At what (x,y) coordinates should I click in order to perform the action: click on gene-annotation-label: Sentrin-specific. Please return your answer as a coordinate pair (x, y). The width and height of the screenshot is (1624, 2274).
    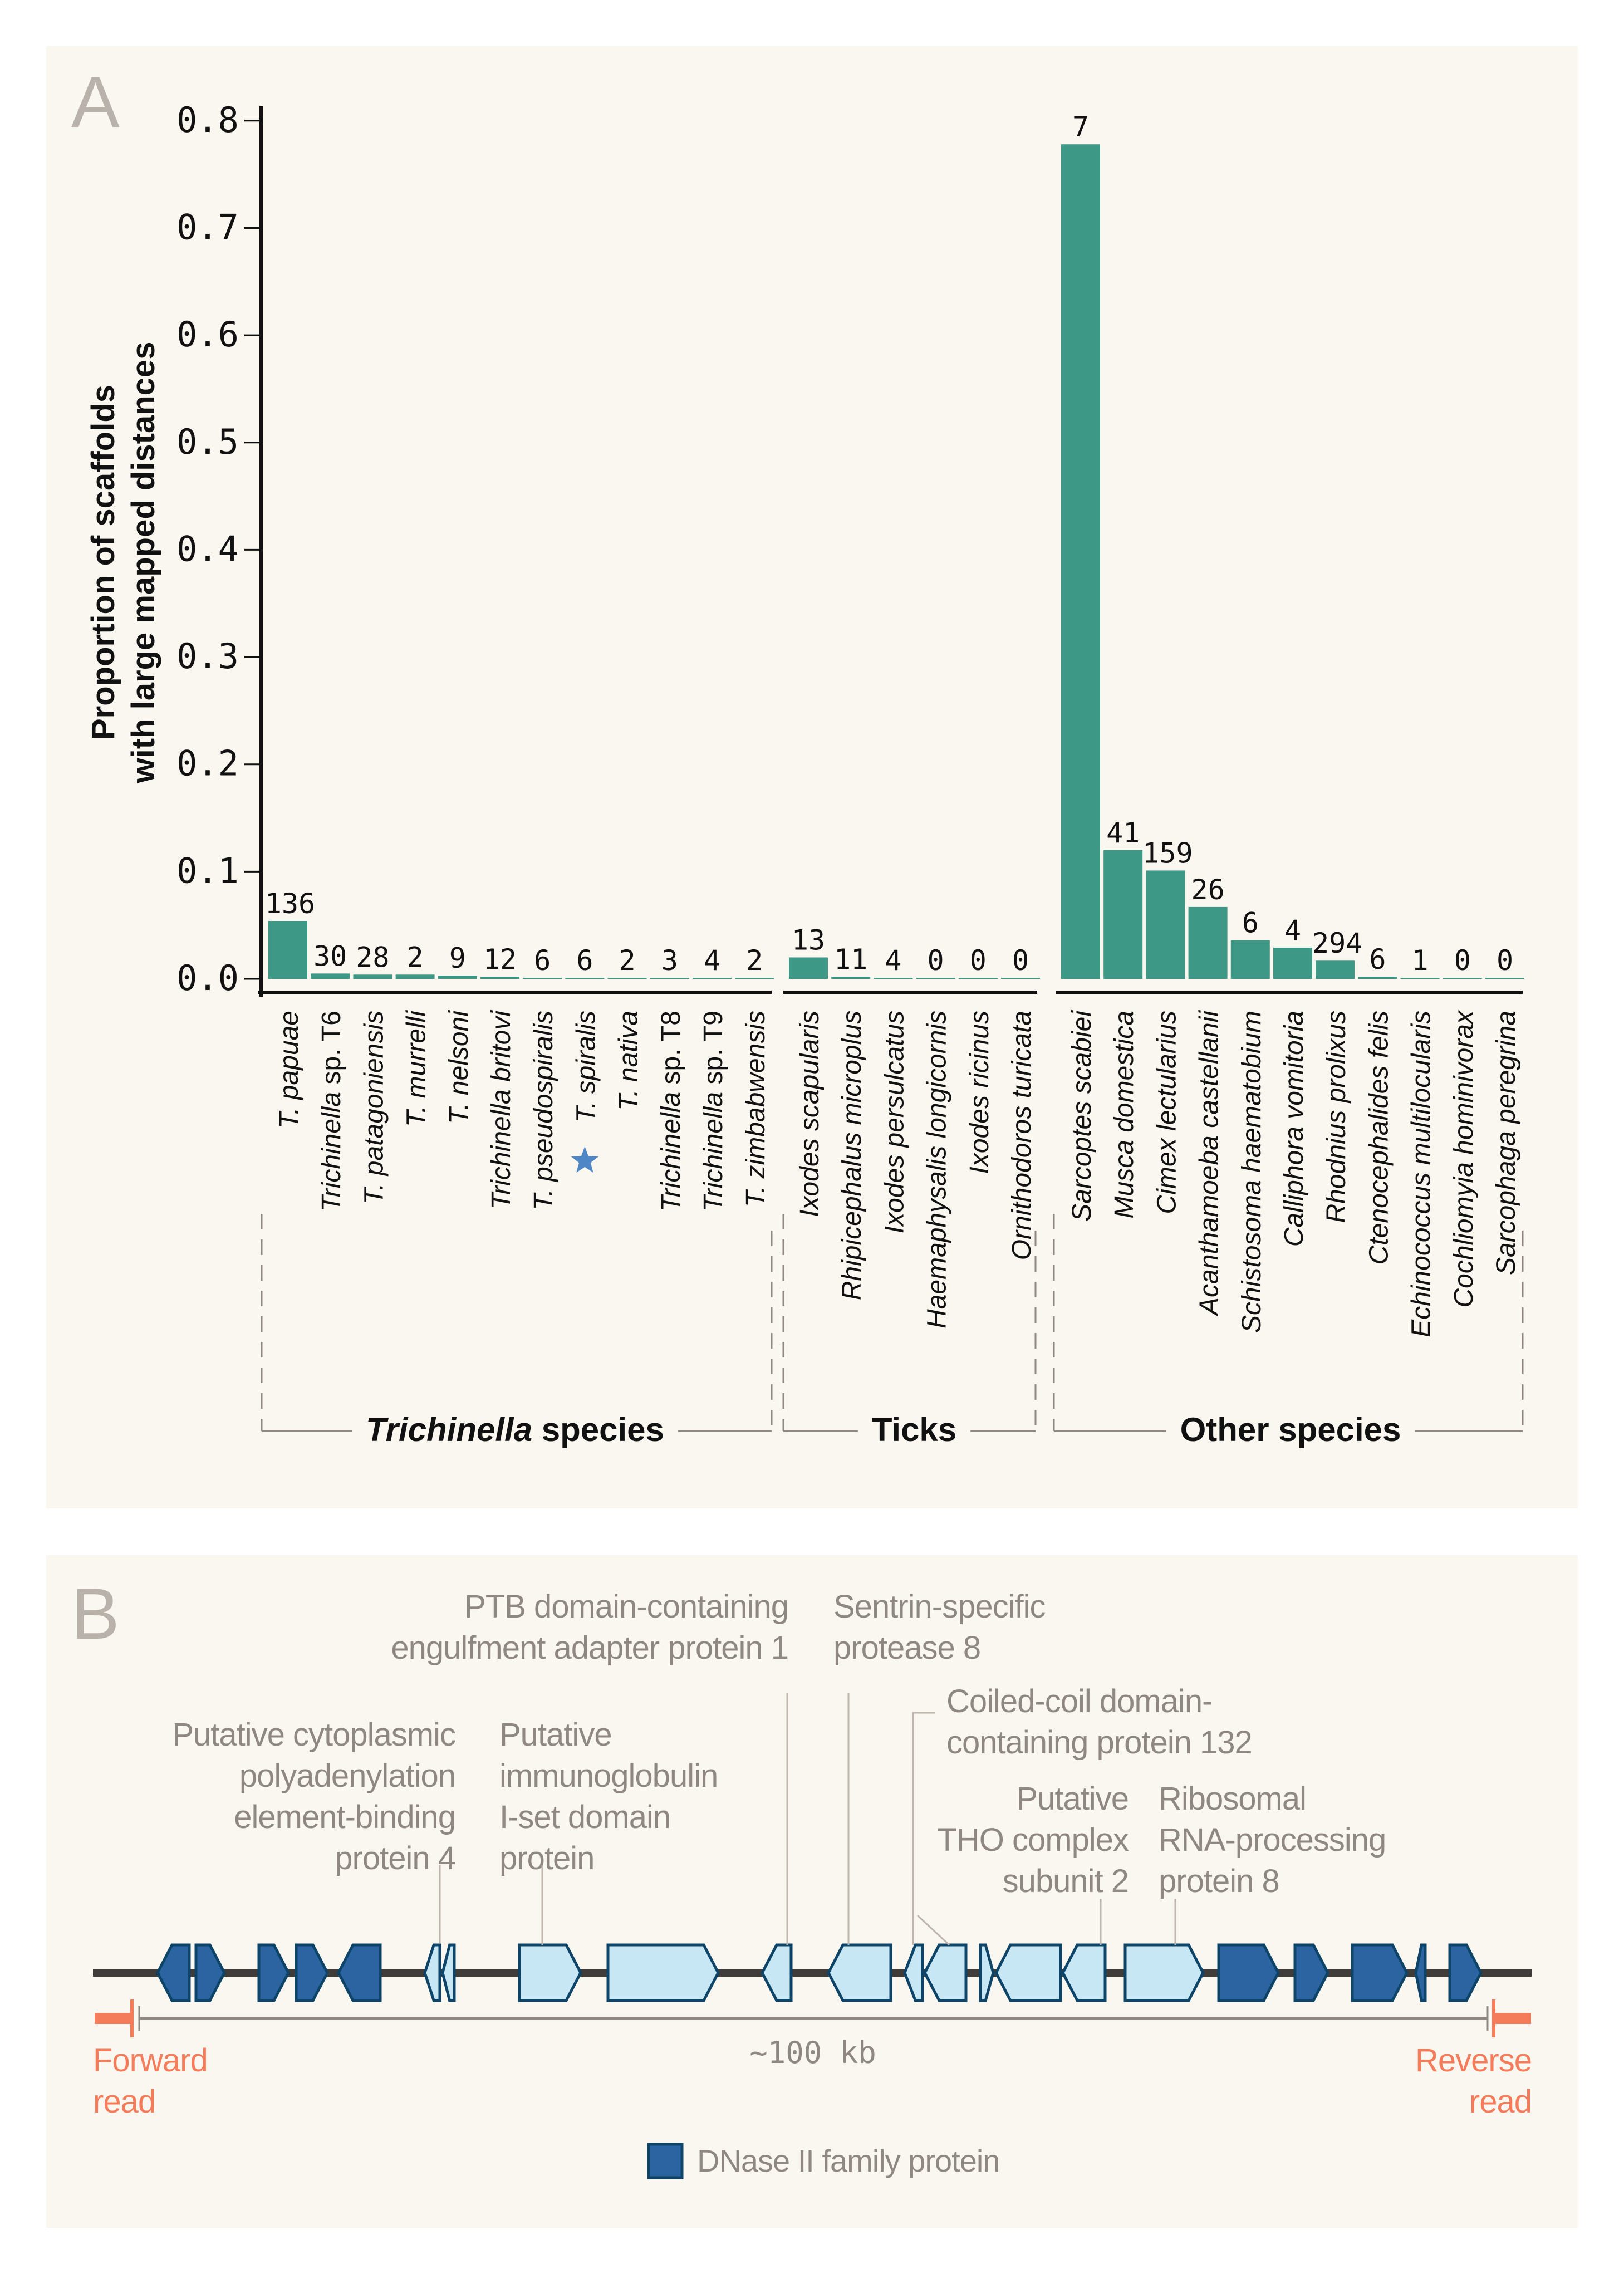
    Looking at the image, I should click on (939, 1607).